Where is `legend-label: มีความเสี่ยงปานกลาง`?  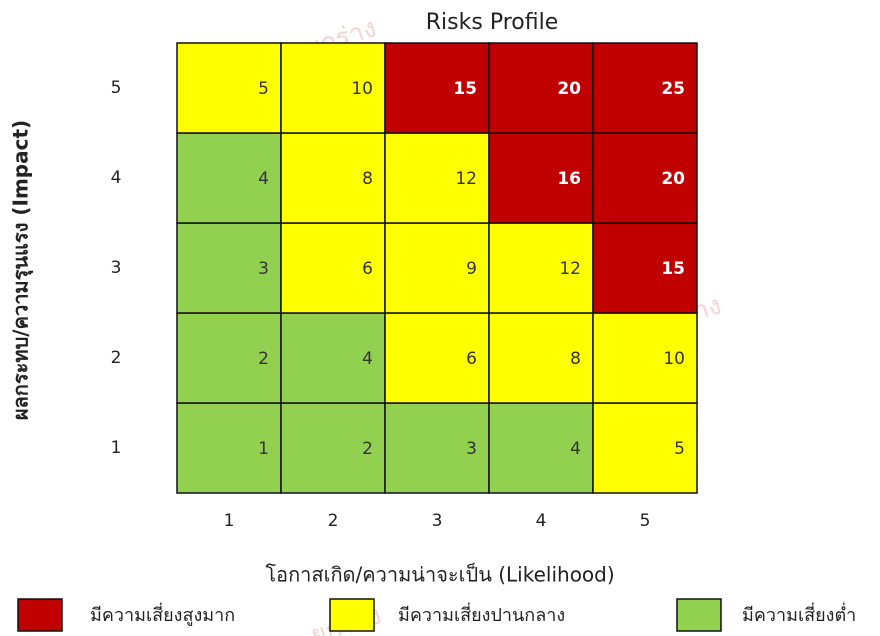 legend-label: มีความเสี่ยงปานกลาง is located at coordinates (481, 614).